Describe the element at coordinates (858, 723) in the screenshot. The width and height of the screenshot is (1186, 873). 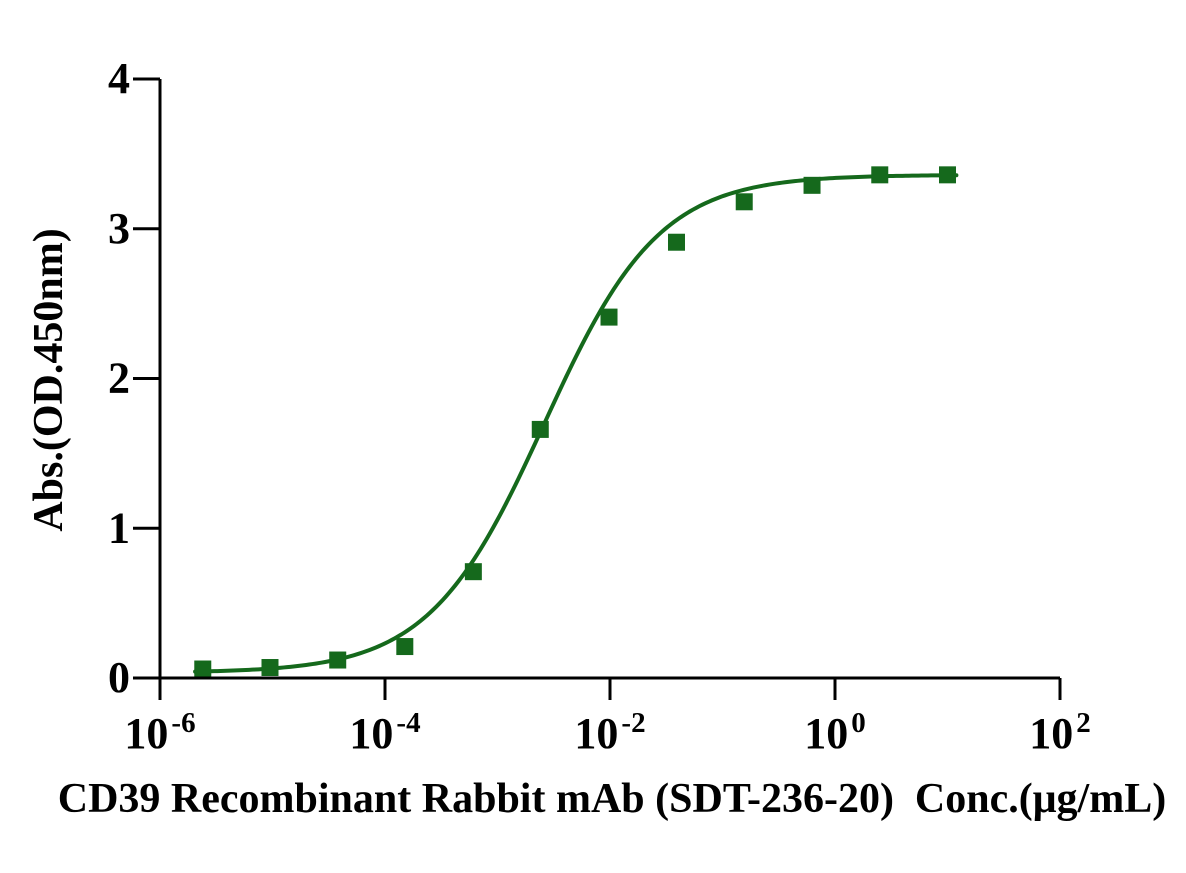
I see `x-tick-exponent: 0` at that location.